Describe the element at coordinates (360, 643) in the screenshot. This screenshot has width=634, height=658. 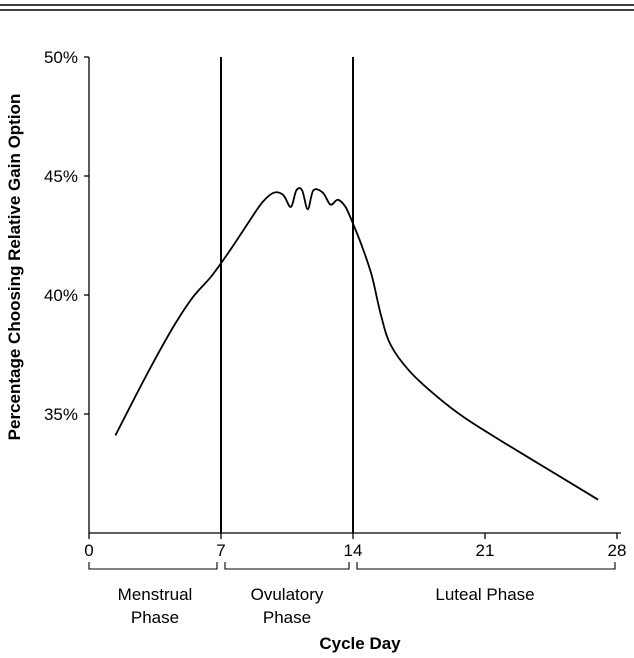
I see `x-axis-title: Cycle Day` at that location.